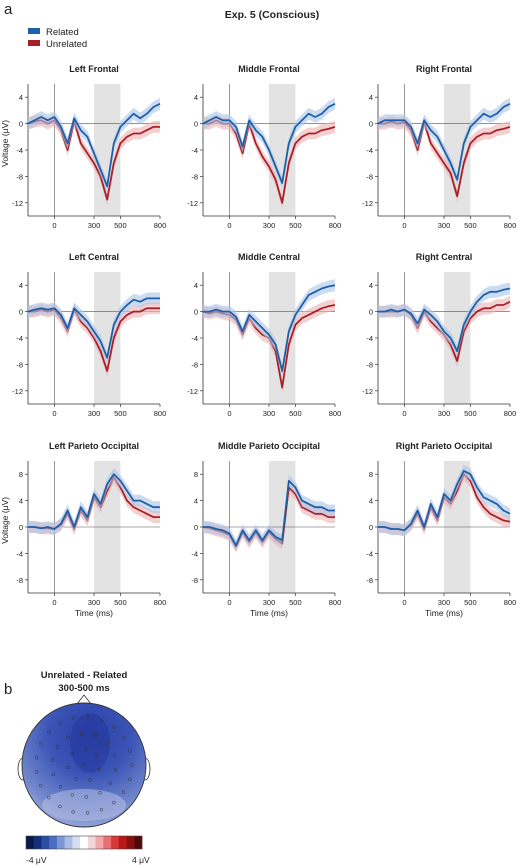  I want to click on panel-label-b: b, so click(8, 689).